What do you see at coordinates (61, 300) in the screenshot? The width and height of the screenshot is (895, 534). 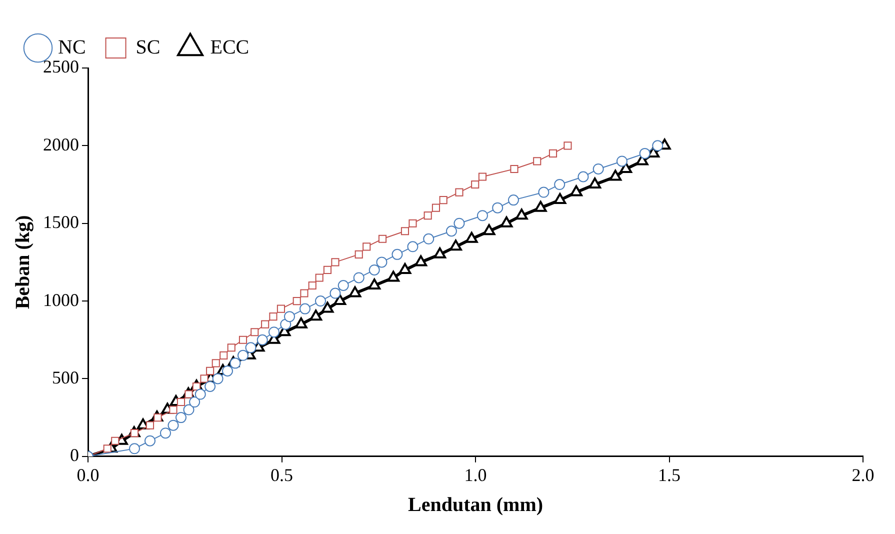 I see `y-tick-label: 1000` at bounding box center [61, 300].